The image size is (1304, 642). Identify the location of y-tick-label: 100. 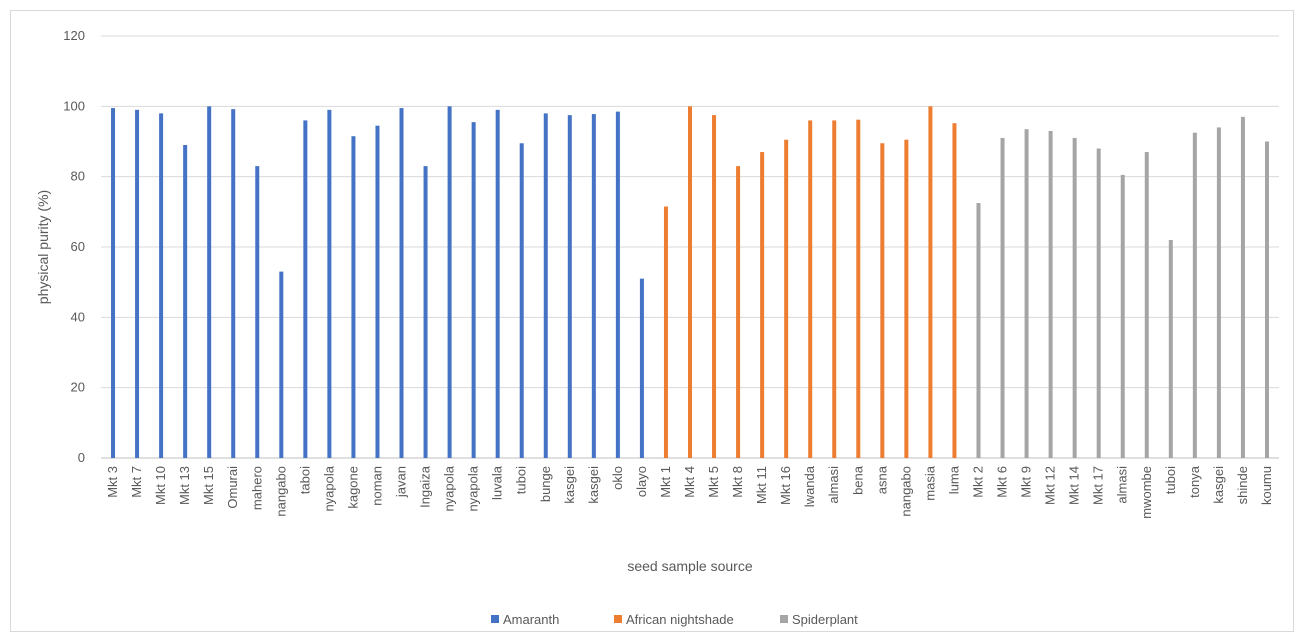
(74, 105).